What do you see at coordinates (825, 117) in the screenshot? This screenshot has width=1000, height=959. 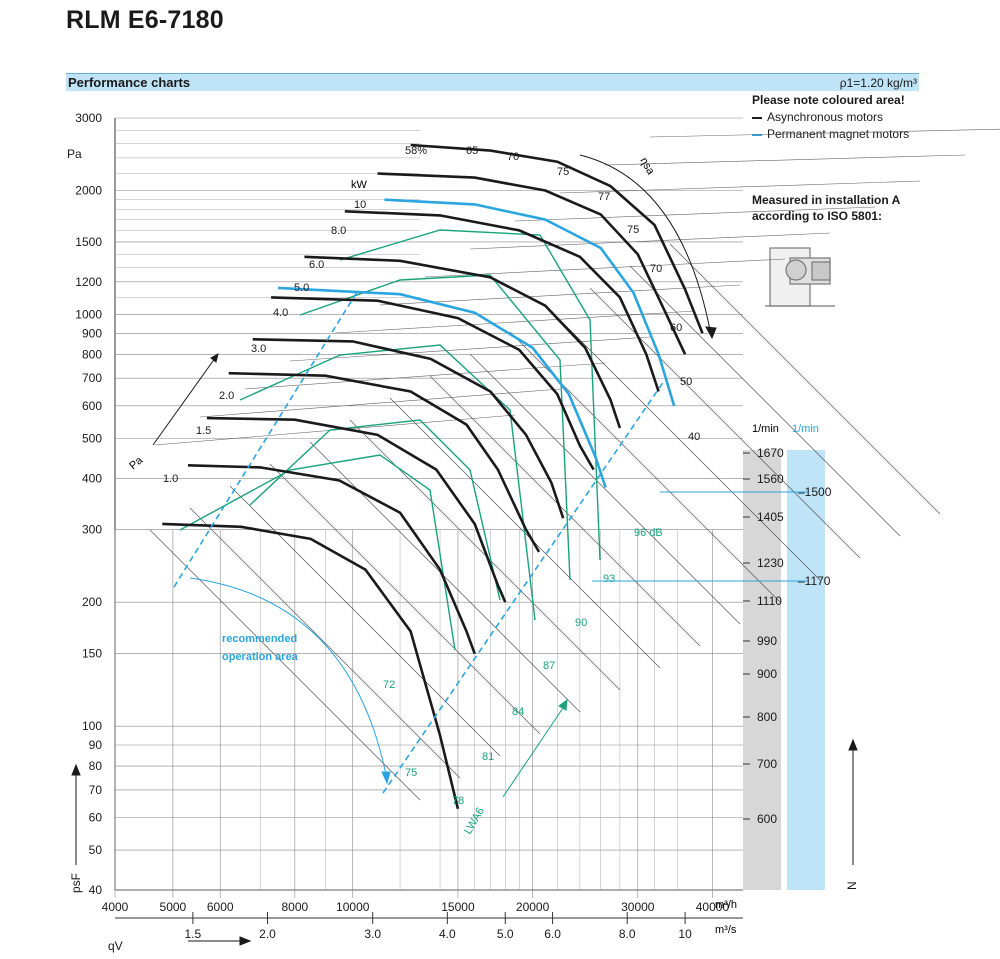 I see `legend-async-label: Asynchronous motors` at bounding box center [825, 117].